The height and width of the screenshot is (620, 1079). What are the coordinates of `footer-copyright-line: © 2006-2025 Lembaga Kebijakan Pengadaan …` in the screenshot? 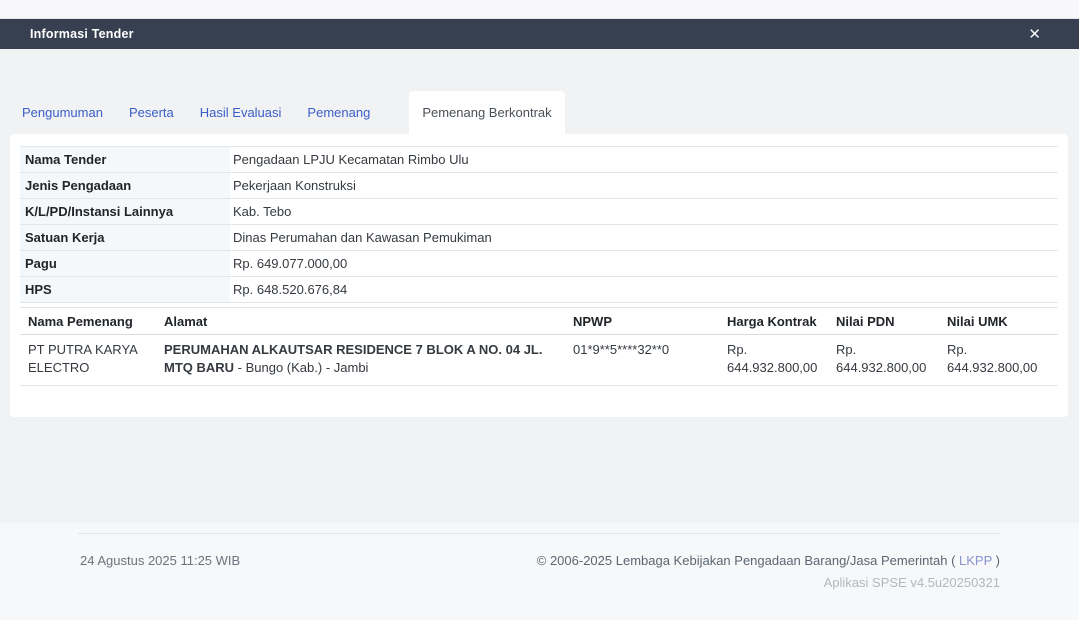 It's located at (768, 560).